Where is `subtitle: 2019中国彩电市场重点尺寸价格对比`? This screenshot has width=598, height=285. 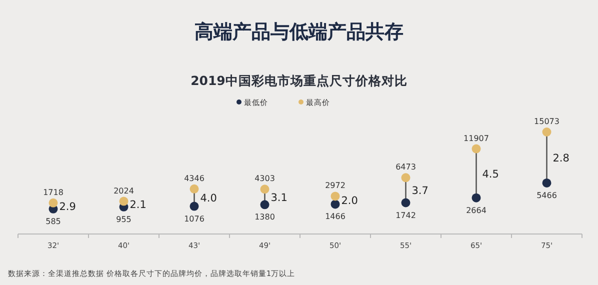
subtitle: 2019中国彩电市场重点尺寸价格对比 is located at coordinates (299, 80).